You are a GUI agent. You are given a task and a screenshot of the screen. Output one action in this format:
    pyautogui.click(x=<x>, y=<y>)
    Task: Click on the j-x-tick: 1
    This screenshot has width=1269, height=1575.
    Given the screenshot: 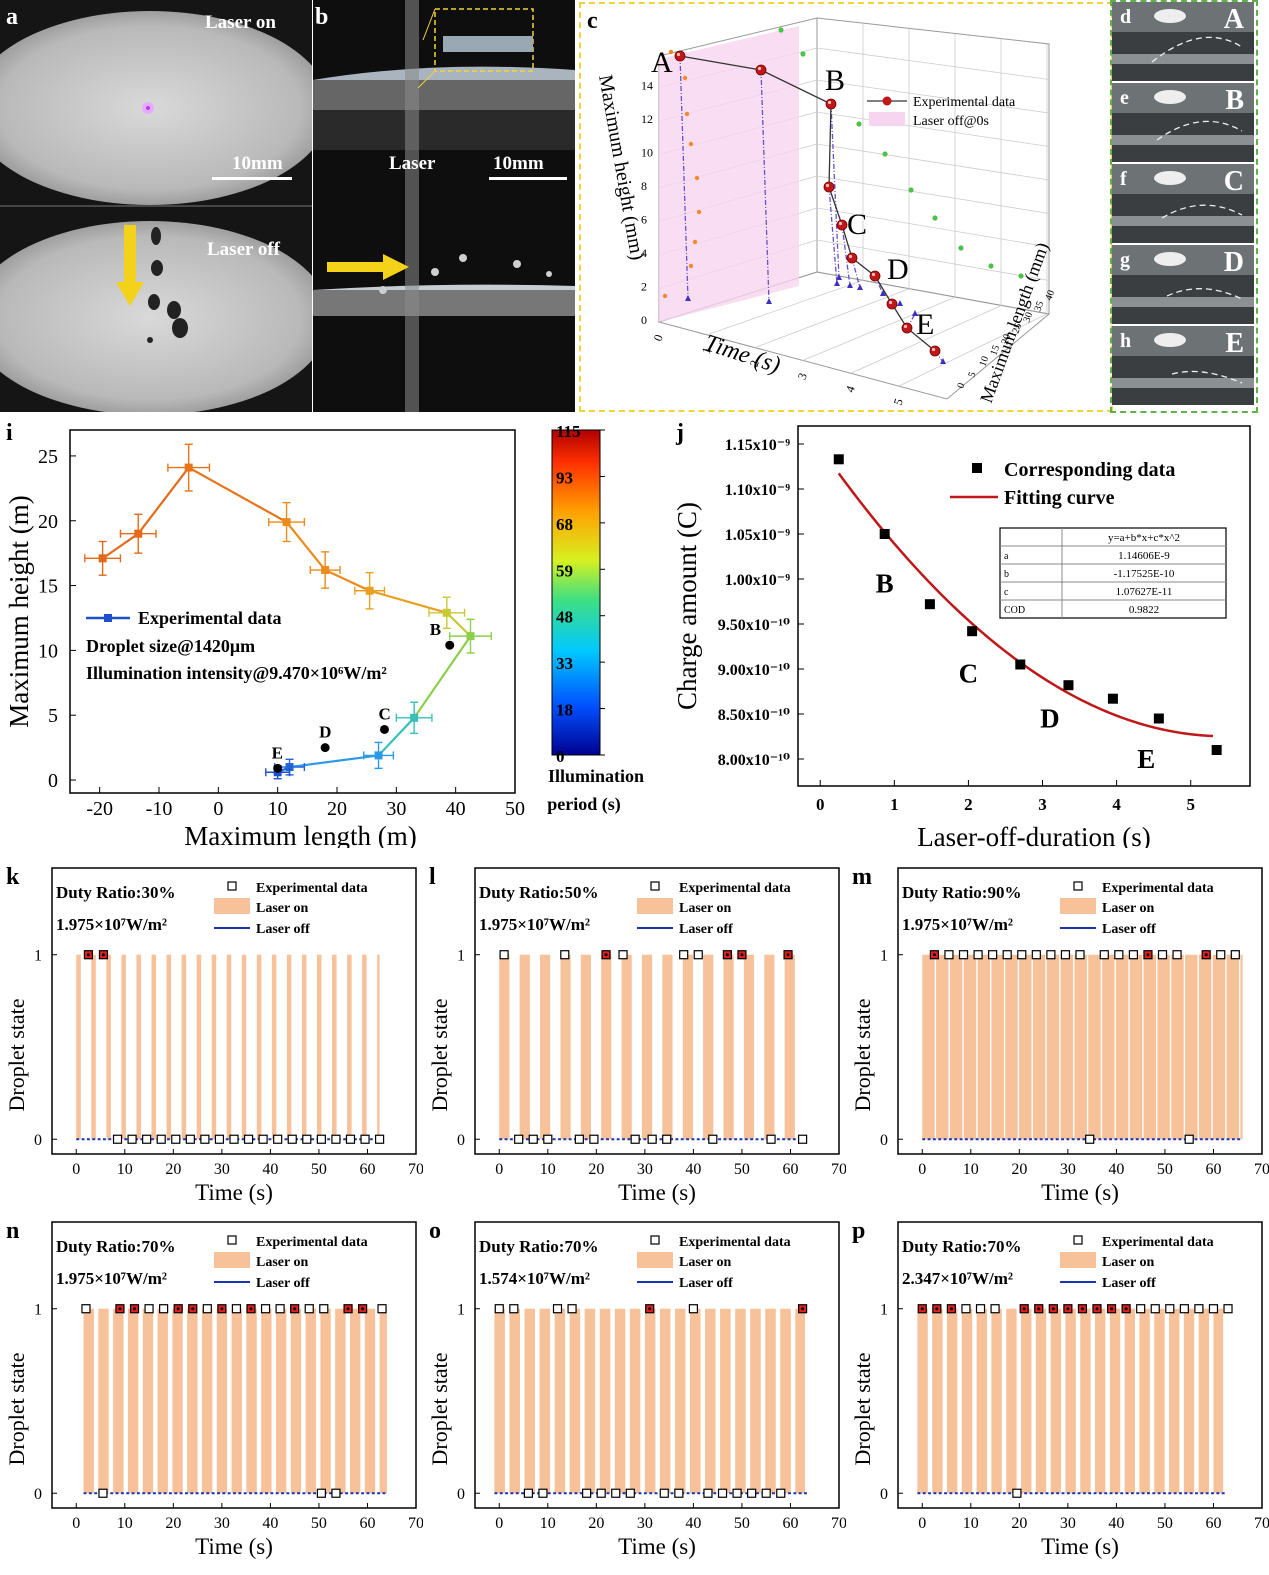 What is the action you would take?
    pyautogui.click(x=894, y=804)
    